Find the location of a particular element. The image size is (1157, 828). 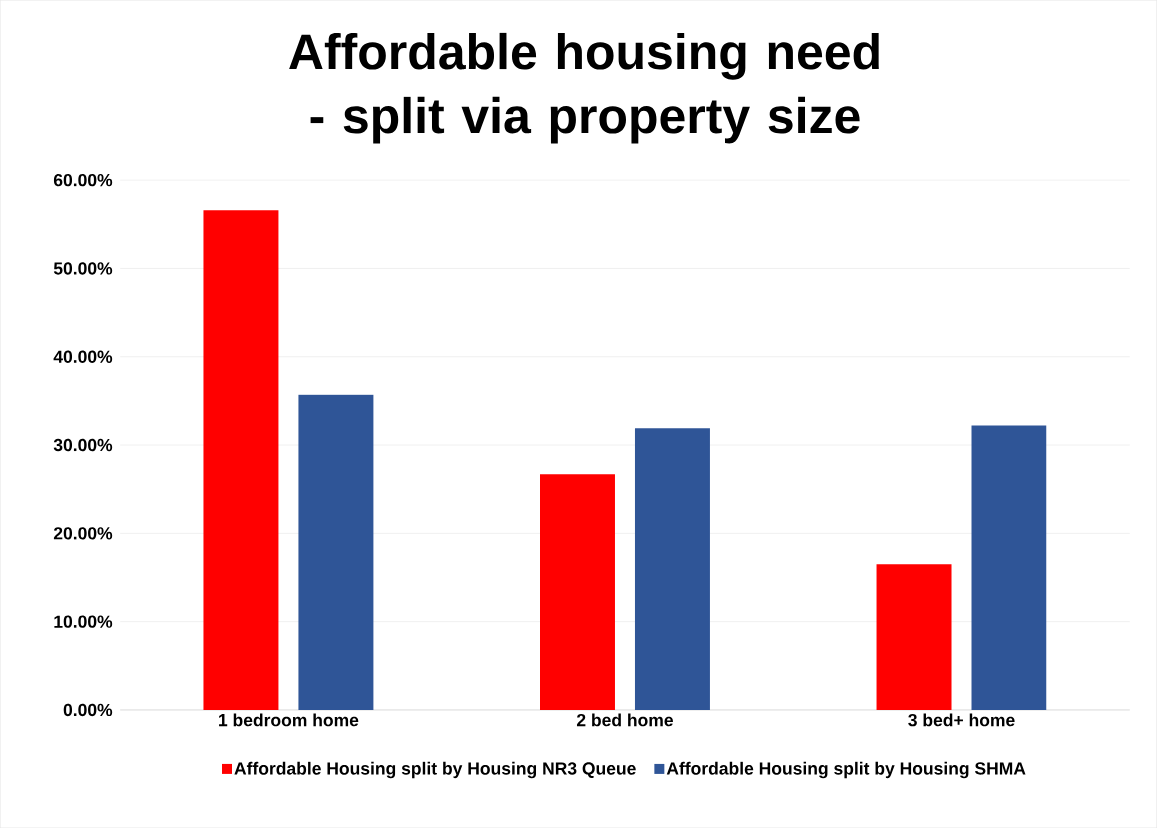

y-tick-label: 40.00% is located at coordinates (83, 356).